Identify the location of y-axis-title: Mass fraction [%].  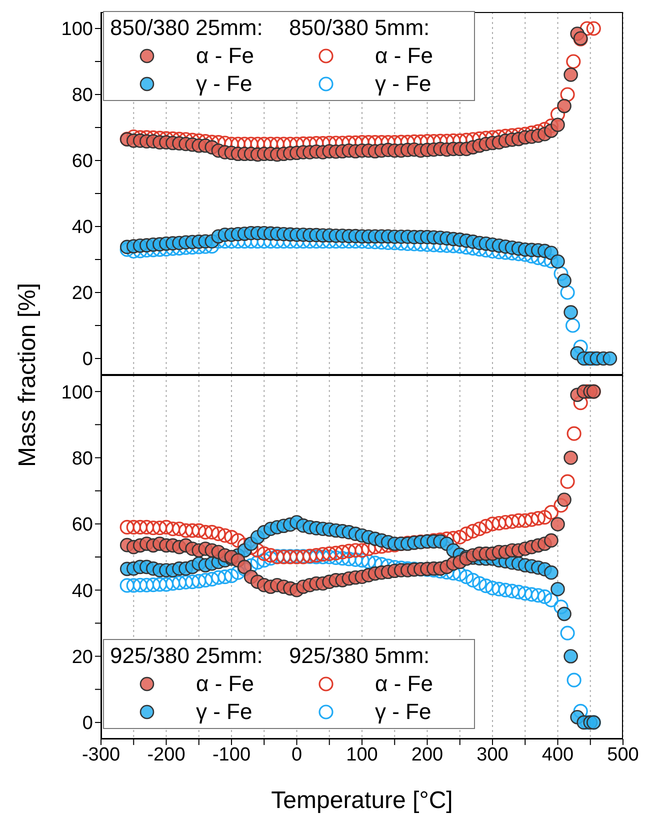
(28, 375).